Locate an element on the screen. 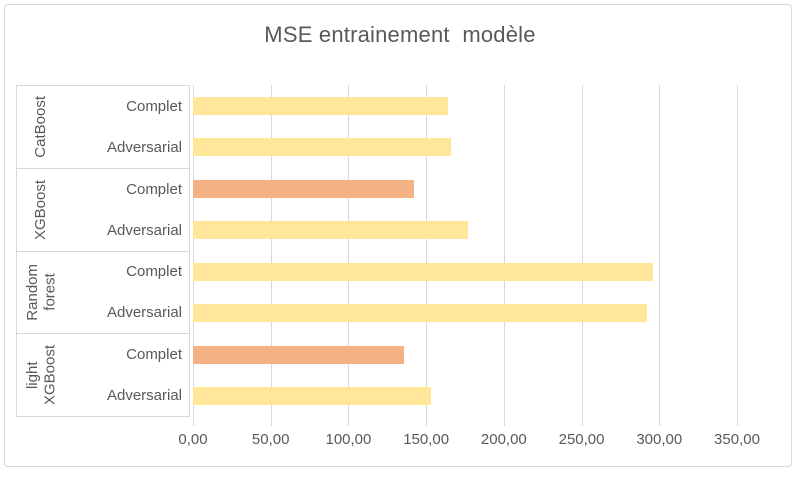  axis-tick-label: 250,00 is located at coordinates (581, 439).